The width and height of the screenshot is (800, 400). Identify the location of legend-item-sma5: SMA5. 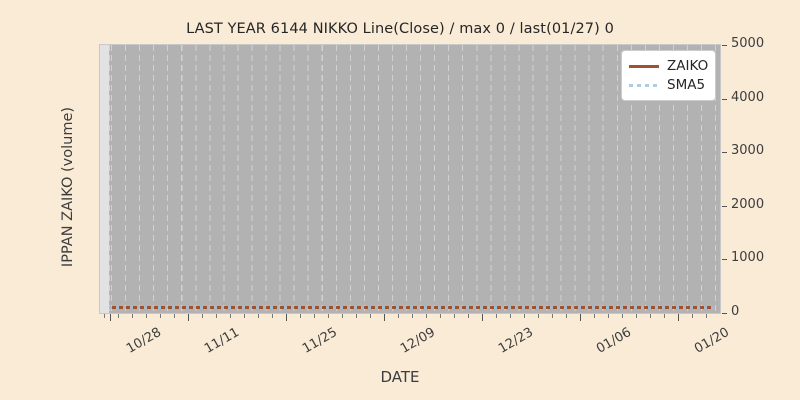
(669, 84).